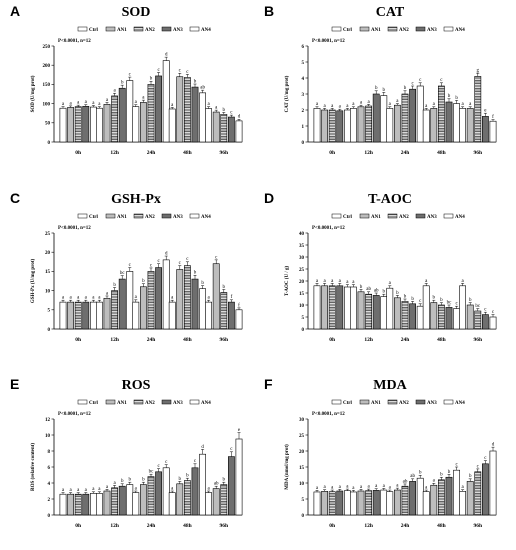 The width and height of the screenshot is (516, 550). What do you see at coordinates (390, 385) in the screenshot?
I see `panel-title: MDA` at bounding box center [390, 385].